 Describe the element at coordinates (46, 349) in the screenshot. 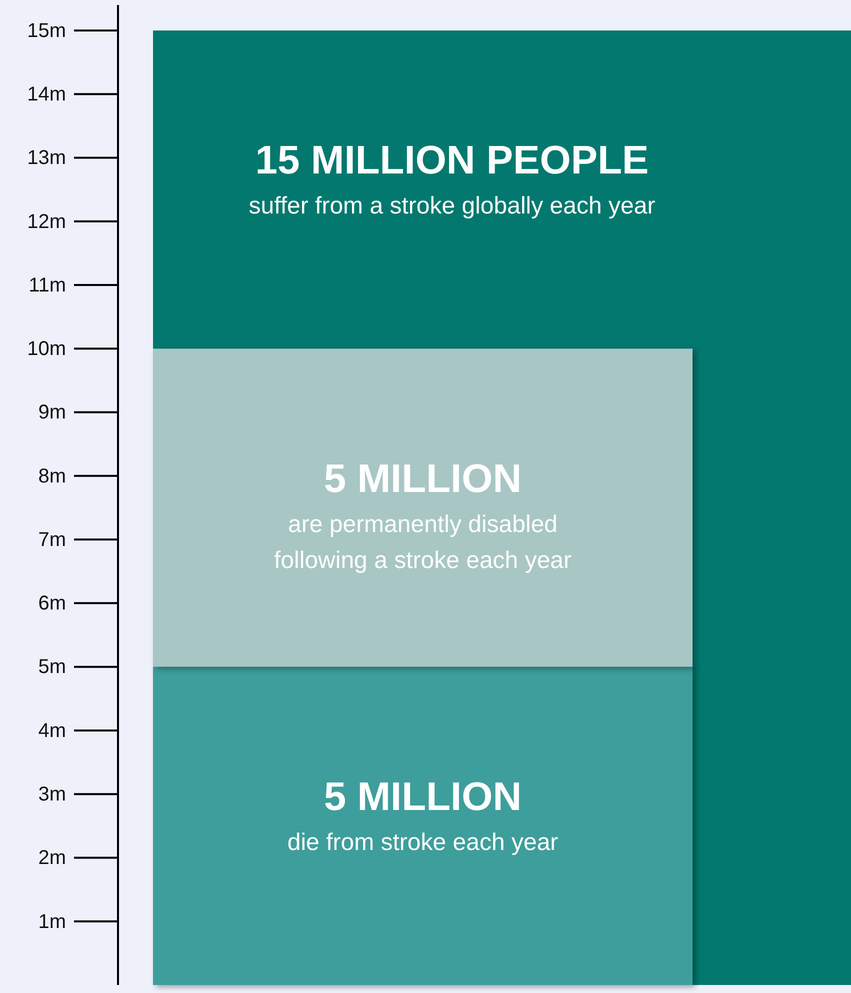

I see `y-tick-label: 10m` at that location.